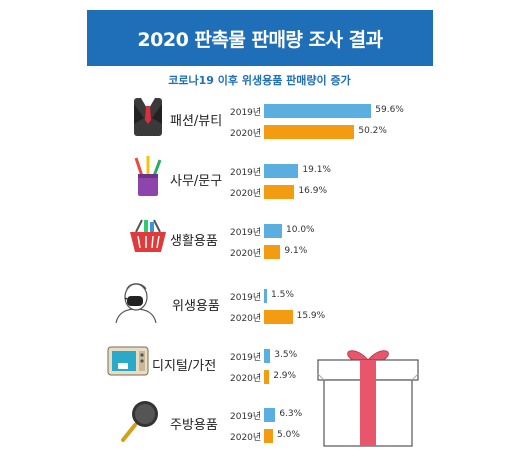  Describe the element at coordinates (311, 316) in the screenshot. I see `value-label: 15.9%` at that location.